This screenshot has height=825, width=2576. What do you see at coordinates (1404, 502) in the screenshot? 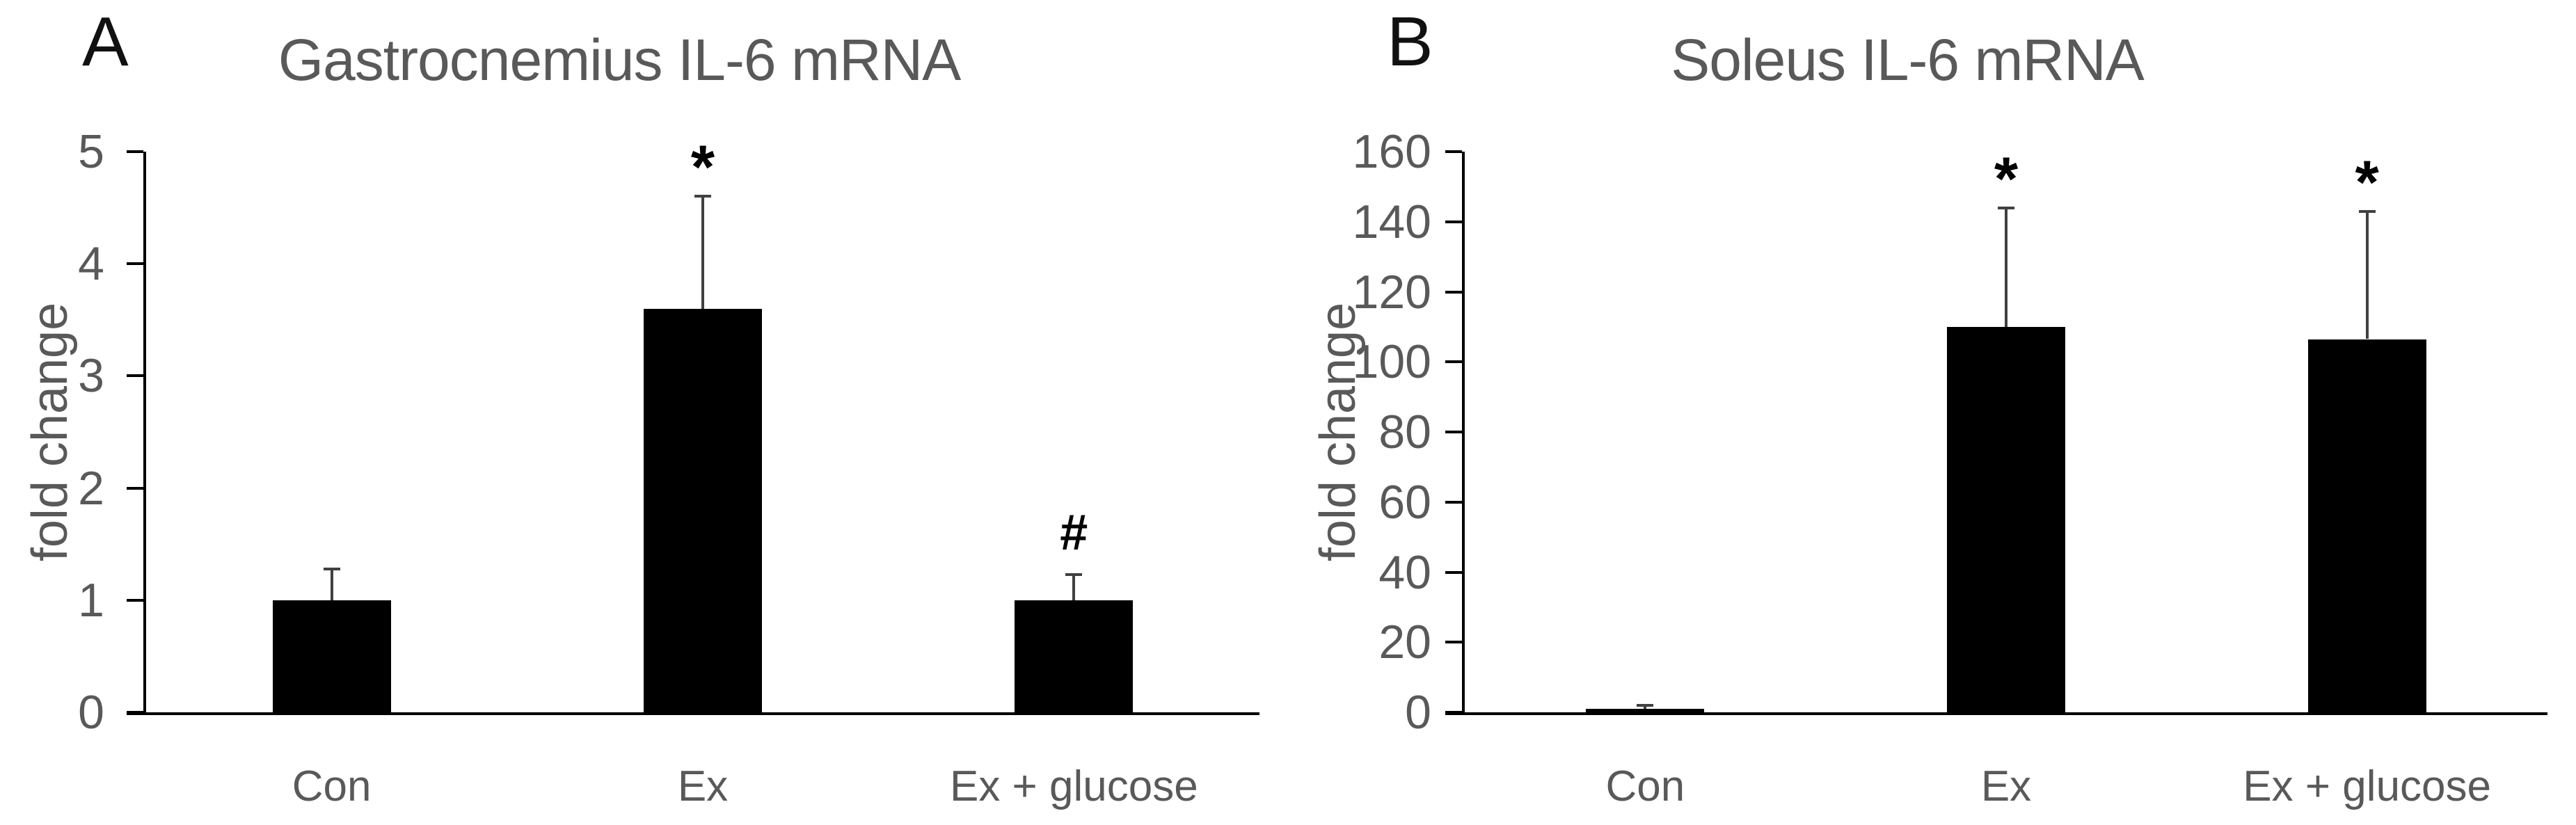
I see `y-tick-label: 60` at bounding box center [1404, 502].